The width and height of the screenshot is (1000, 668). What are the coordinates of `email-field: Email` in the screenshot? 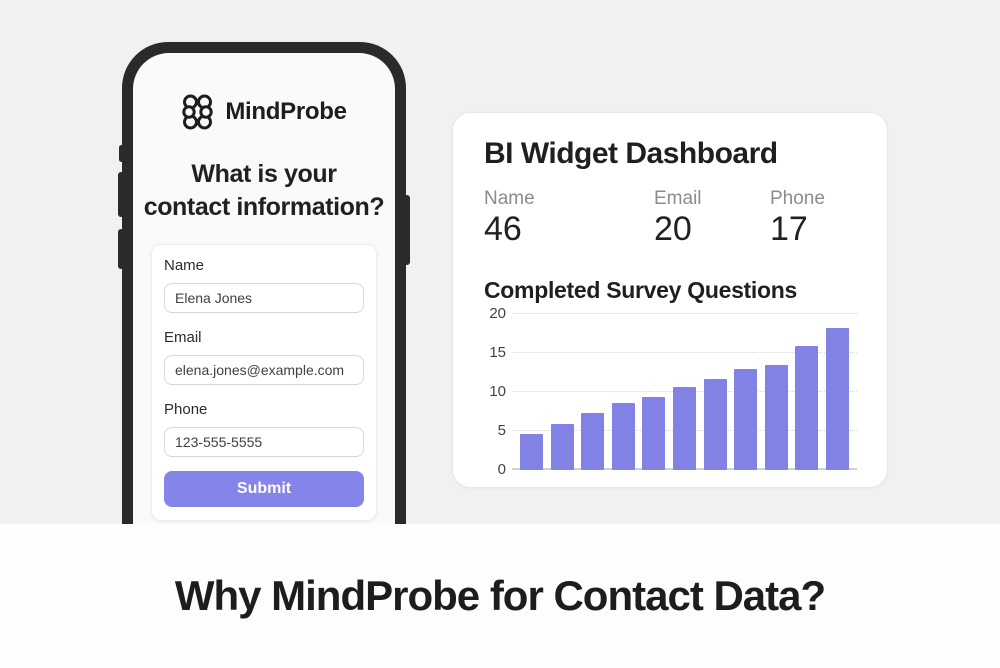 It's located at (264, 357).